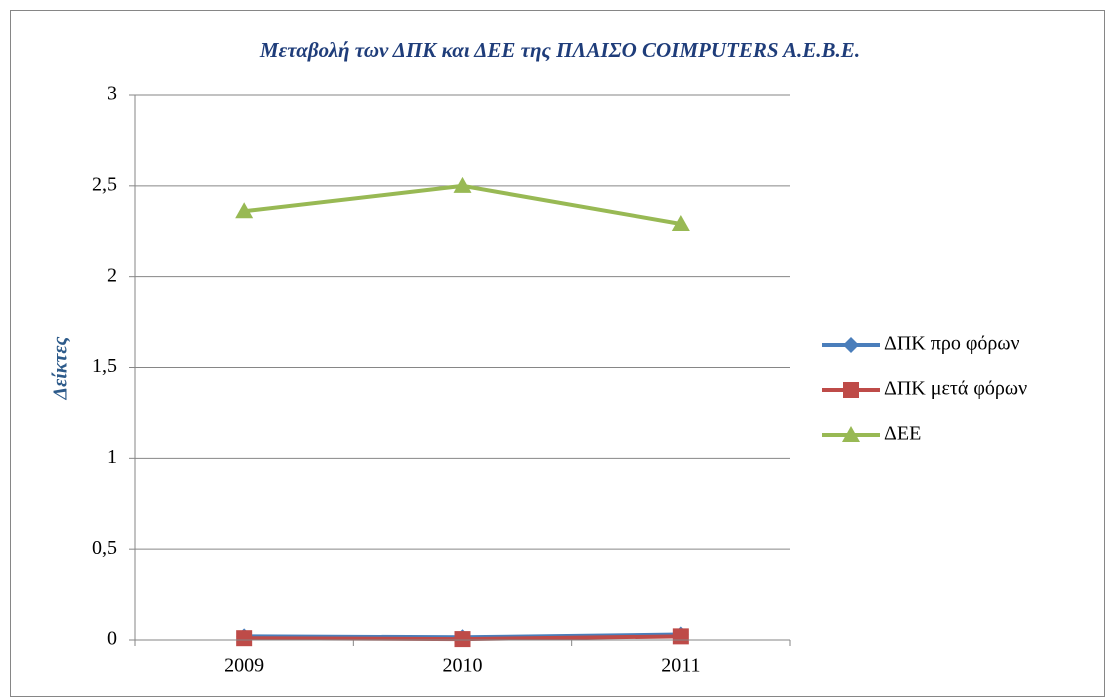 Image resolution: width=1107 pixels, height=697 pixels. What do you see at coordinates (104, 184) in the screenshot?
I see `y-tick-label: 2,5` at bounding box center [104, 184].